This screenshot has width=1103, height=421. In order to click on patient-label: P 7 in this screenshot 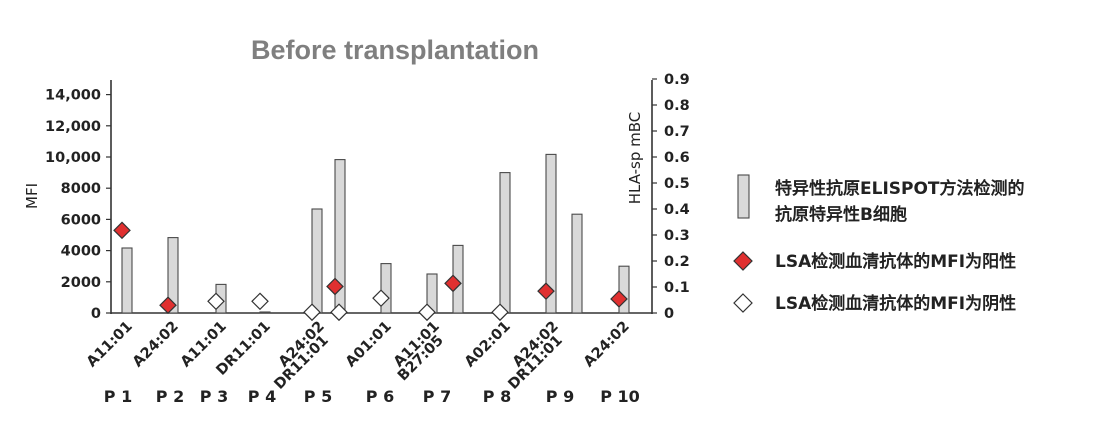, I will do `click(437, 396)`.